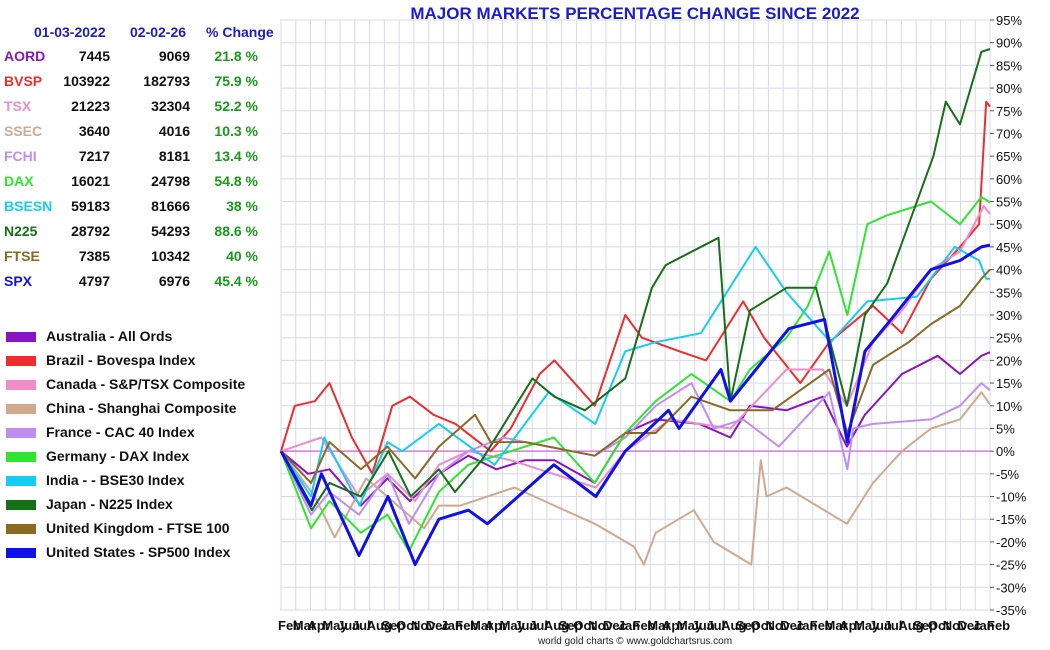  I want to click on header-percent-change: % Change, so click(240, 32).